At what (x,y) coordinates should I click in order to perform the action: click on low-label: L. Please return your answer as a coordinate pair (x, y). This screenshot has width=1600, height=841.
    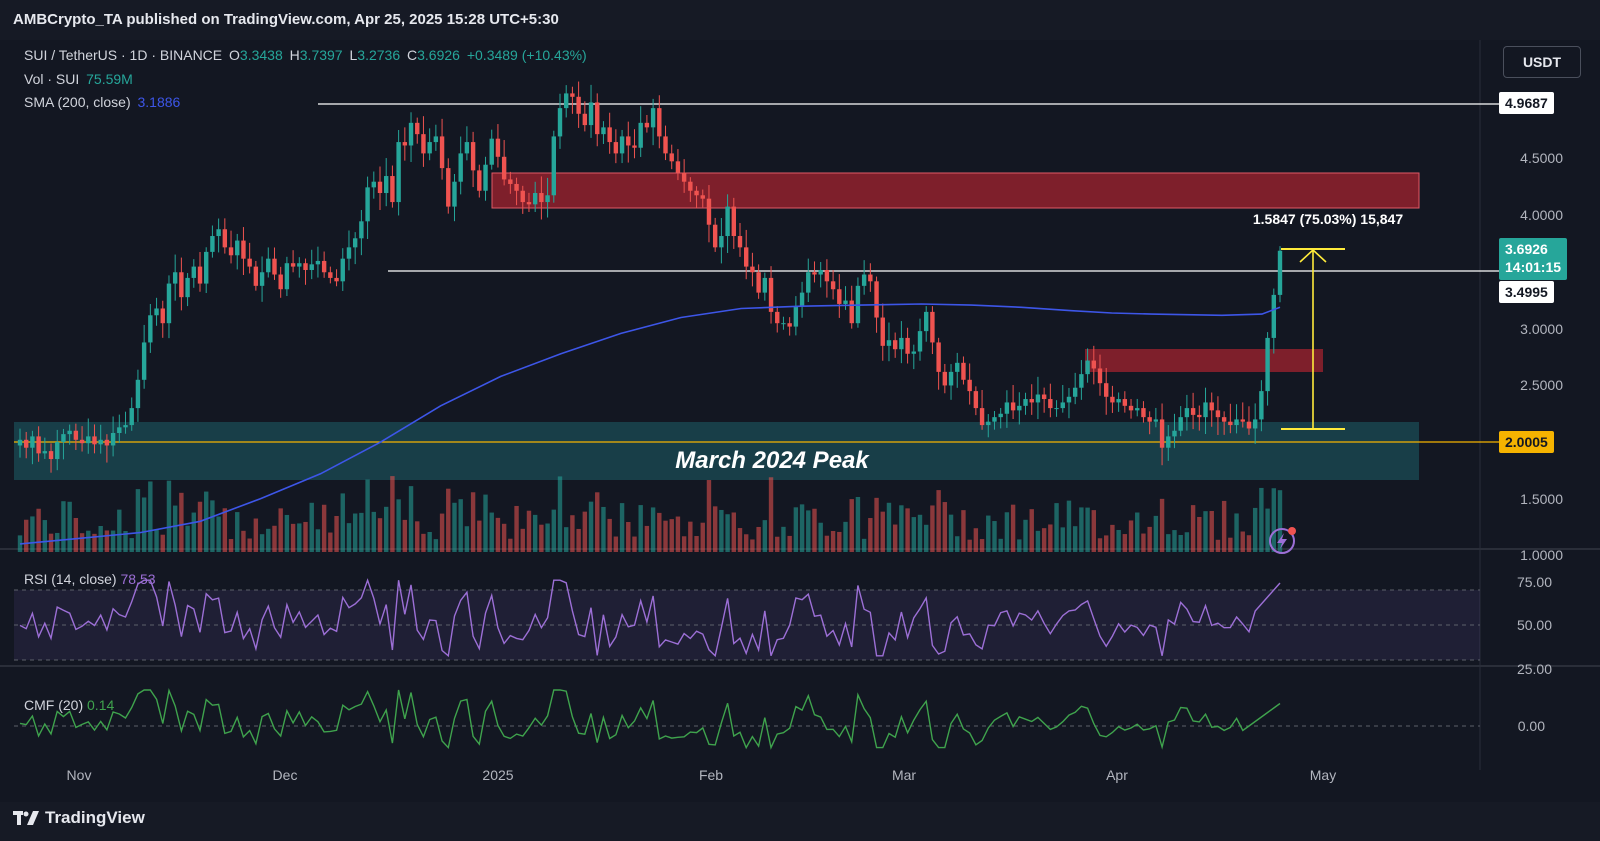
    Looking at the image, I should click on (353, 55).